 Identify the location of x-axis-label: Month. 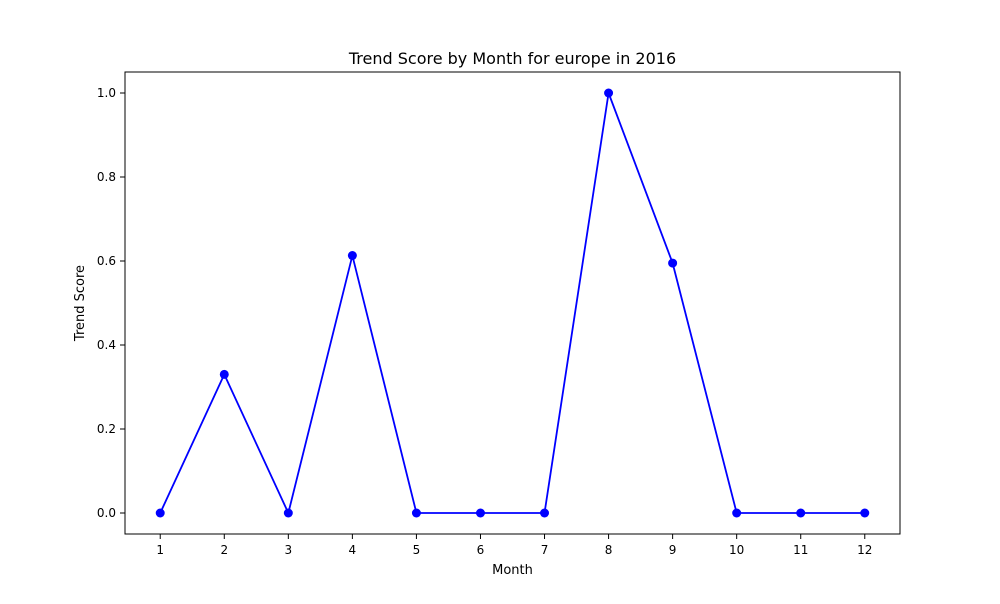
(512, 570).